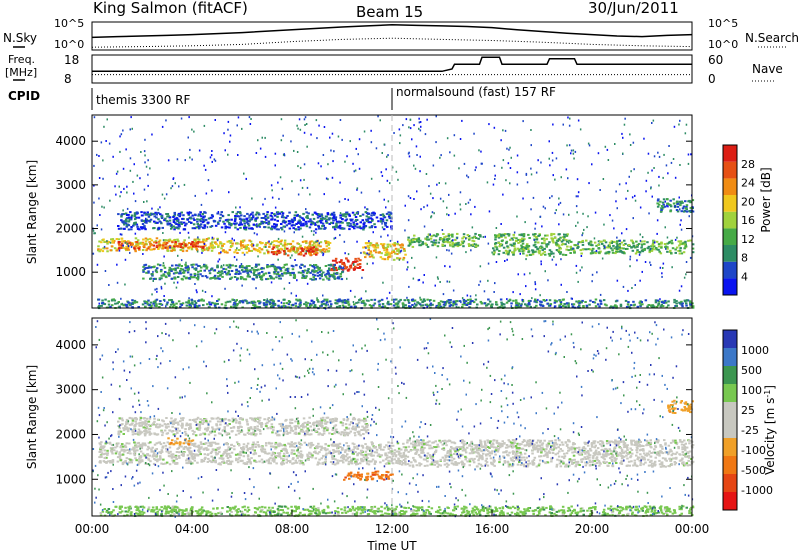 The width and height of the screenshot is (800, 554). I want to click on cpid-segment-1: themis 3300 RF, so click(143, 100).